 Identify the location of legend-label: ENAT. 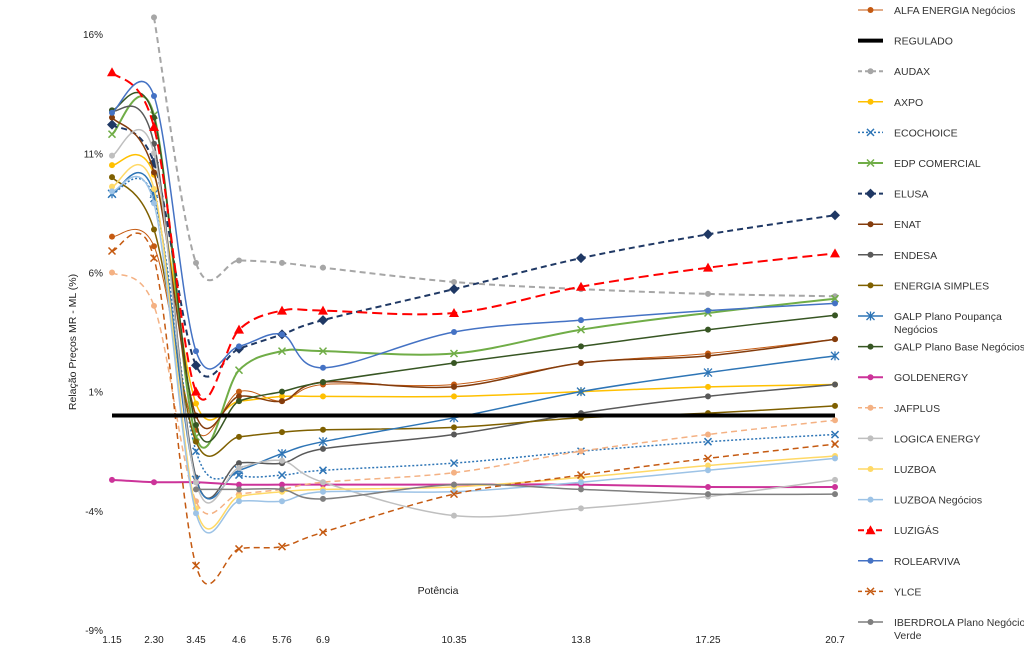
(908, 225).